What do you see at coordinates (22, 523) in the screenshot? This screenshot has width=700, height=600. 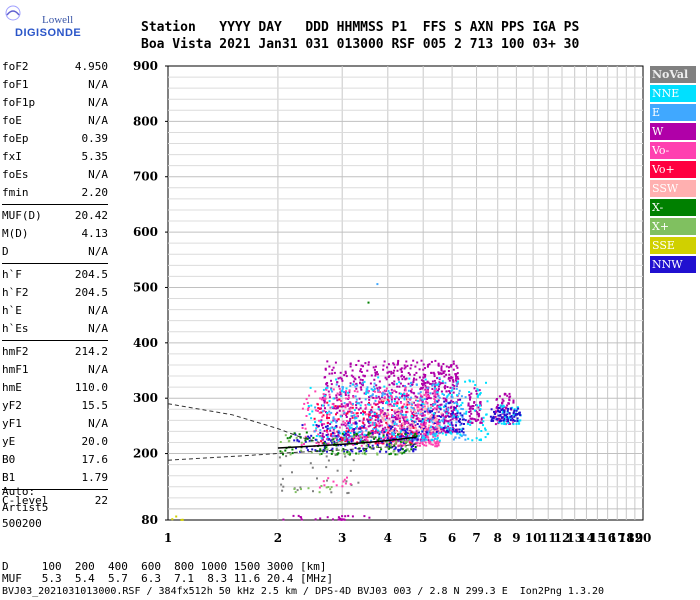 I see `auto-version: 500200` at bounding box center [22, 523].